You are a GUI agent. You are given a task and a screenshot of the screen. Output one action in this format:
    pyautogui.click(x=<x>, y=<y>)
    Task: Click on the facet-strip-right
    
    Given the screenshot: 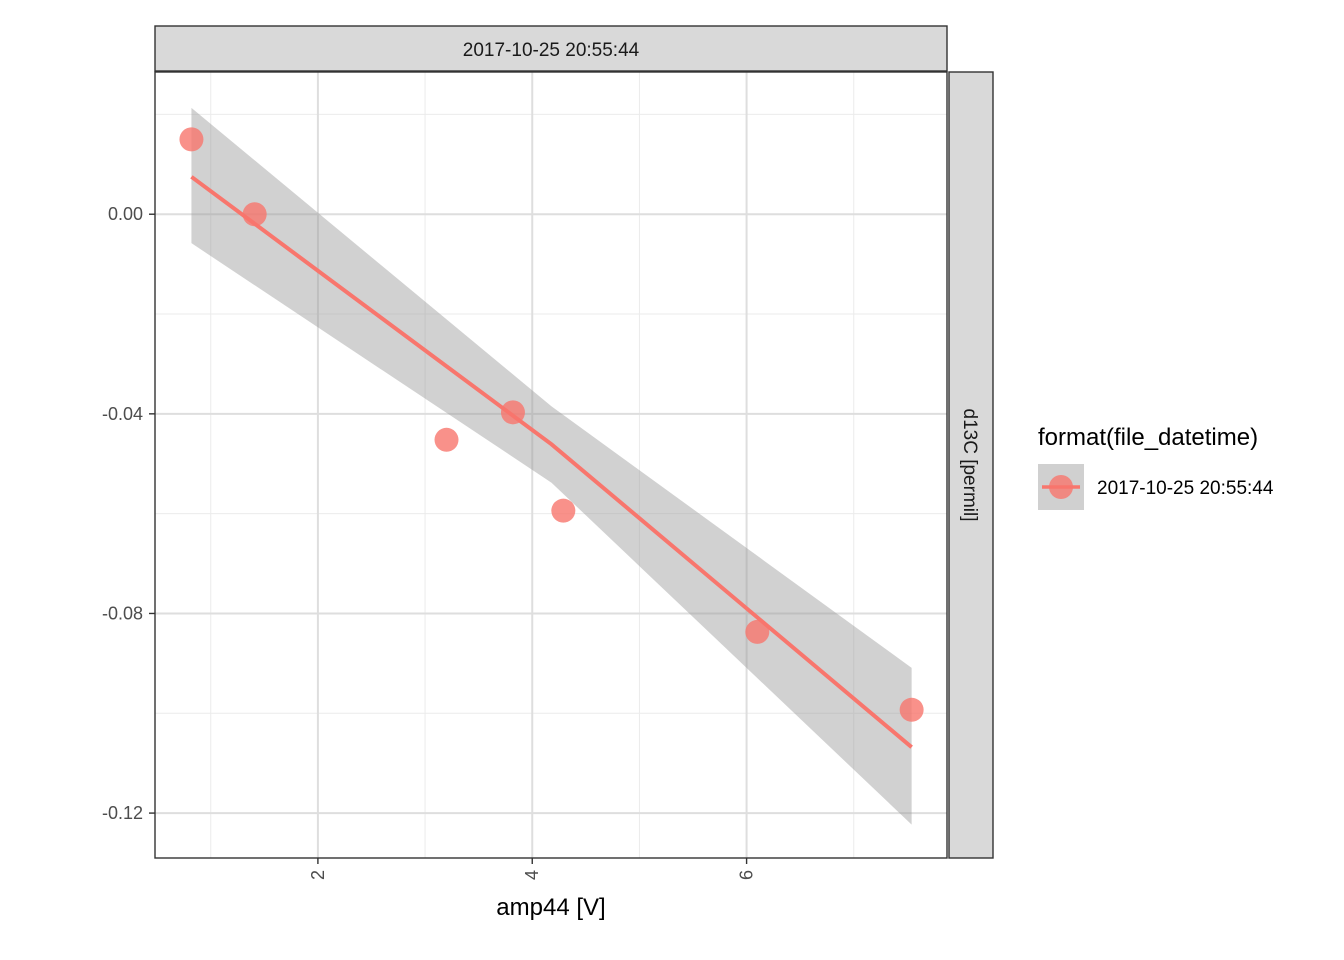 What is the action you would take?
    pyautogui.click(x=971, y=465)
    